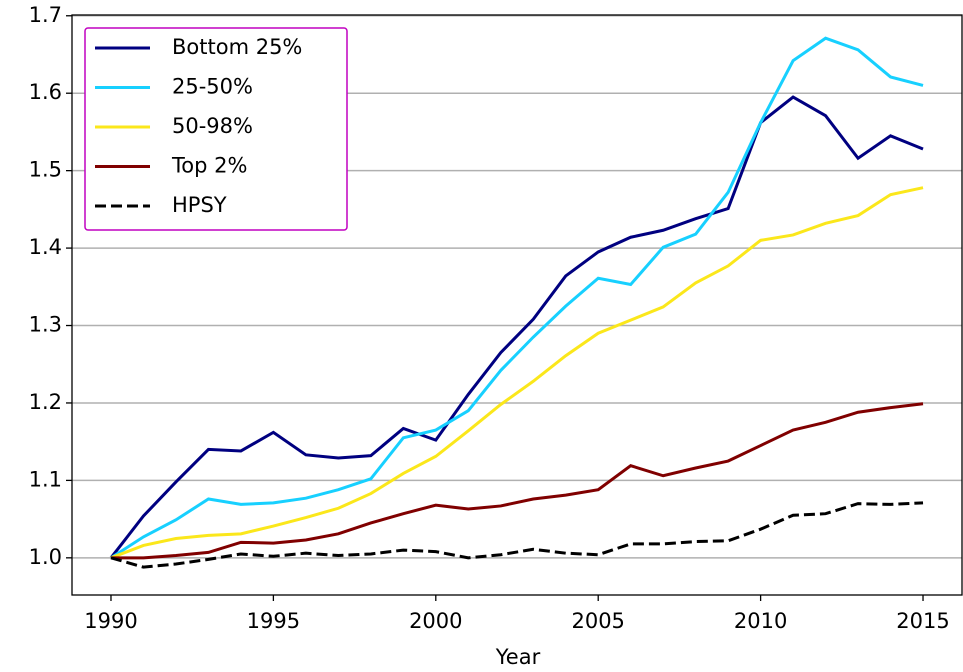 This screenshot has height=672, width=963. I want to click on x-tick-label: 2015, so click(922, 621).